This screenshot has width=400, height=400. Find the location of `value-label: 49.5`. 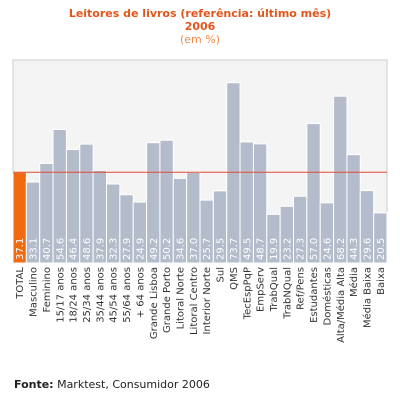

value-label: 49.5 is located at coordinates (247, 249).